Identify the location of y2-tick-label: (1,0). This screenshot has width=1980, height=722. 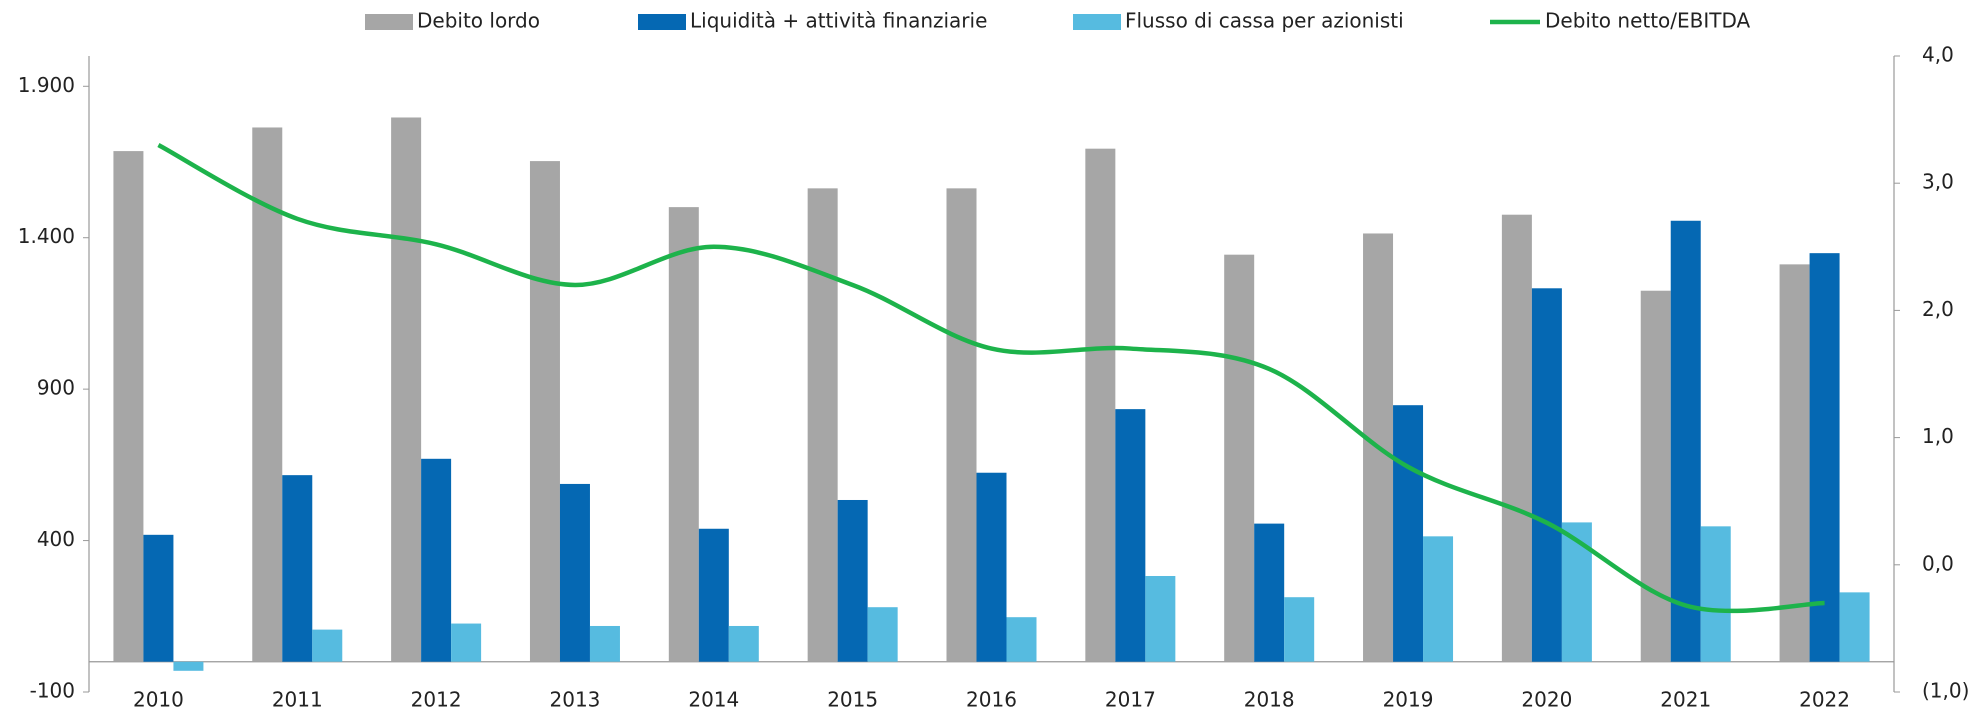
(1945, 691).